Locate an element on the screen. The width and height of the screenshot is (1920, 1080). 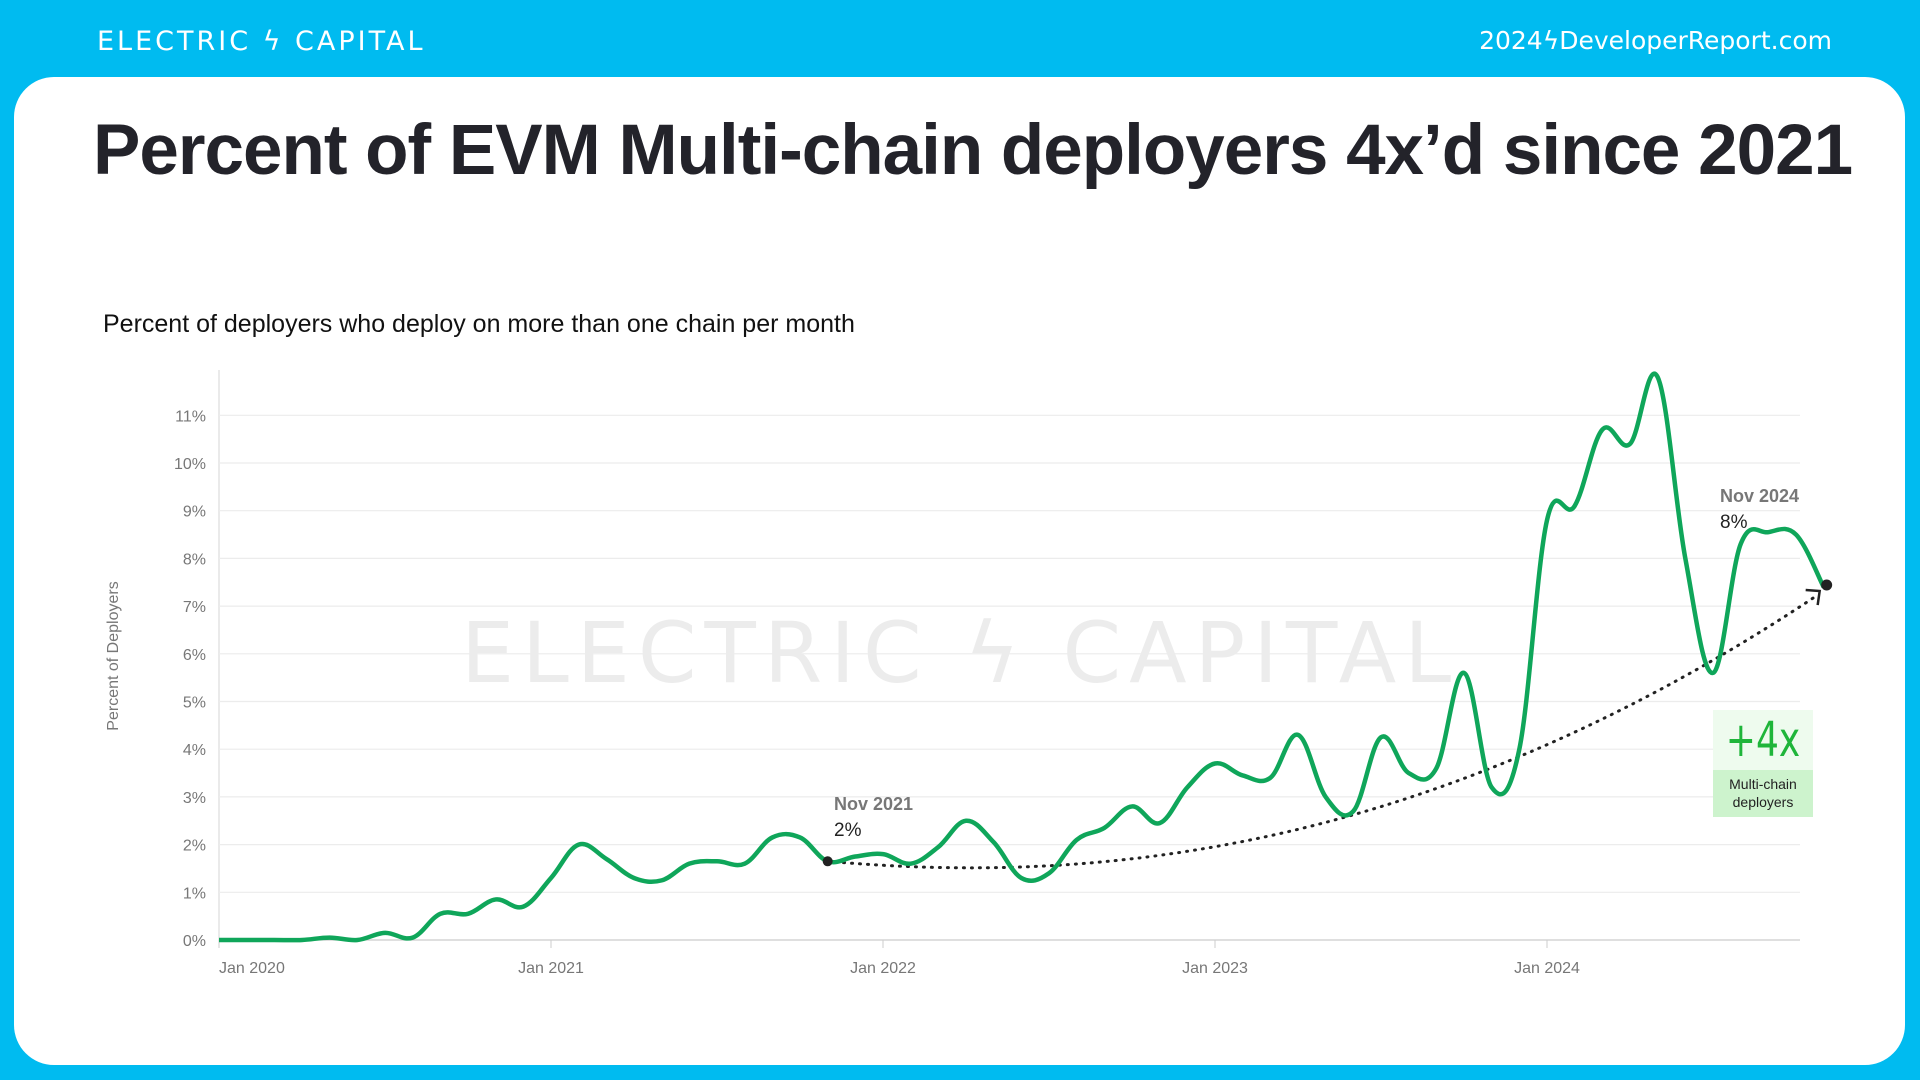
y-axis-label: Percent of Deployers is located at coordinates (113, 655).